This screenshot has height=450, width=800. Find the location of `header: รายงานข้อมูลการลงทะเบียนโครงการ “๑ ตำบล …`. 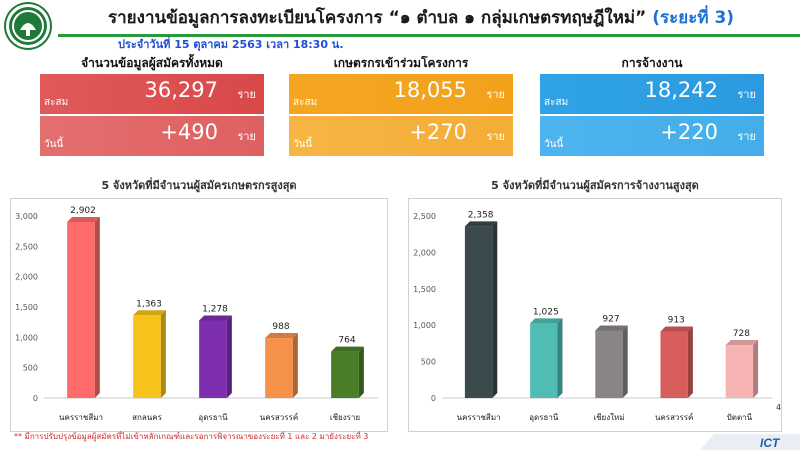

header: รายงานข้อมูลการลงทะเบียนโครงการ “๑ ตำบล … is located at coordinates (429, 26).